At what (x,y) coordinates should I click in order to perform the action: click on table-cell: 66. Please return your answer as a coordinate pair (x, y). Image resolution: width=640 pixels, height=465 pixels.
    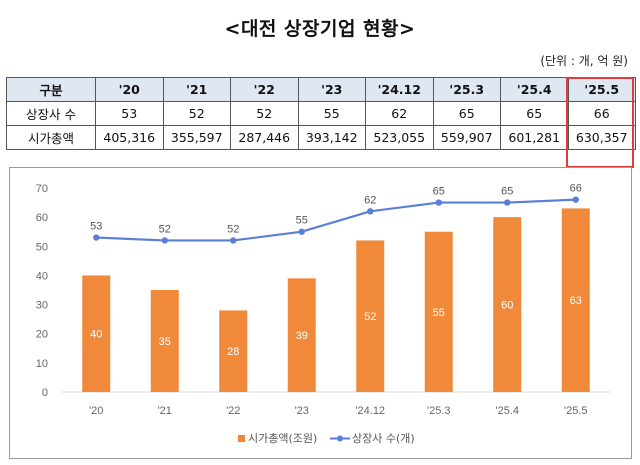
    Looking at the image, I should click on (601, 113).